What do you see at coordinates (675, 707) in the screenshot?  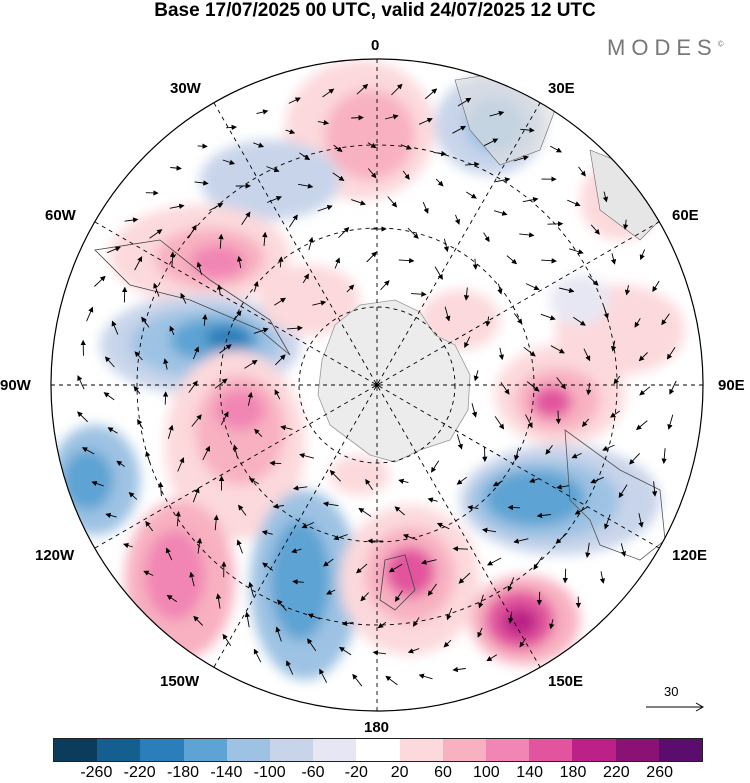 I see `reference-vector-arrow` at bounding box center [675, 707].